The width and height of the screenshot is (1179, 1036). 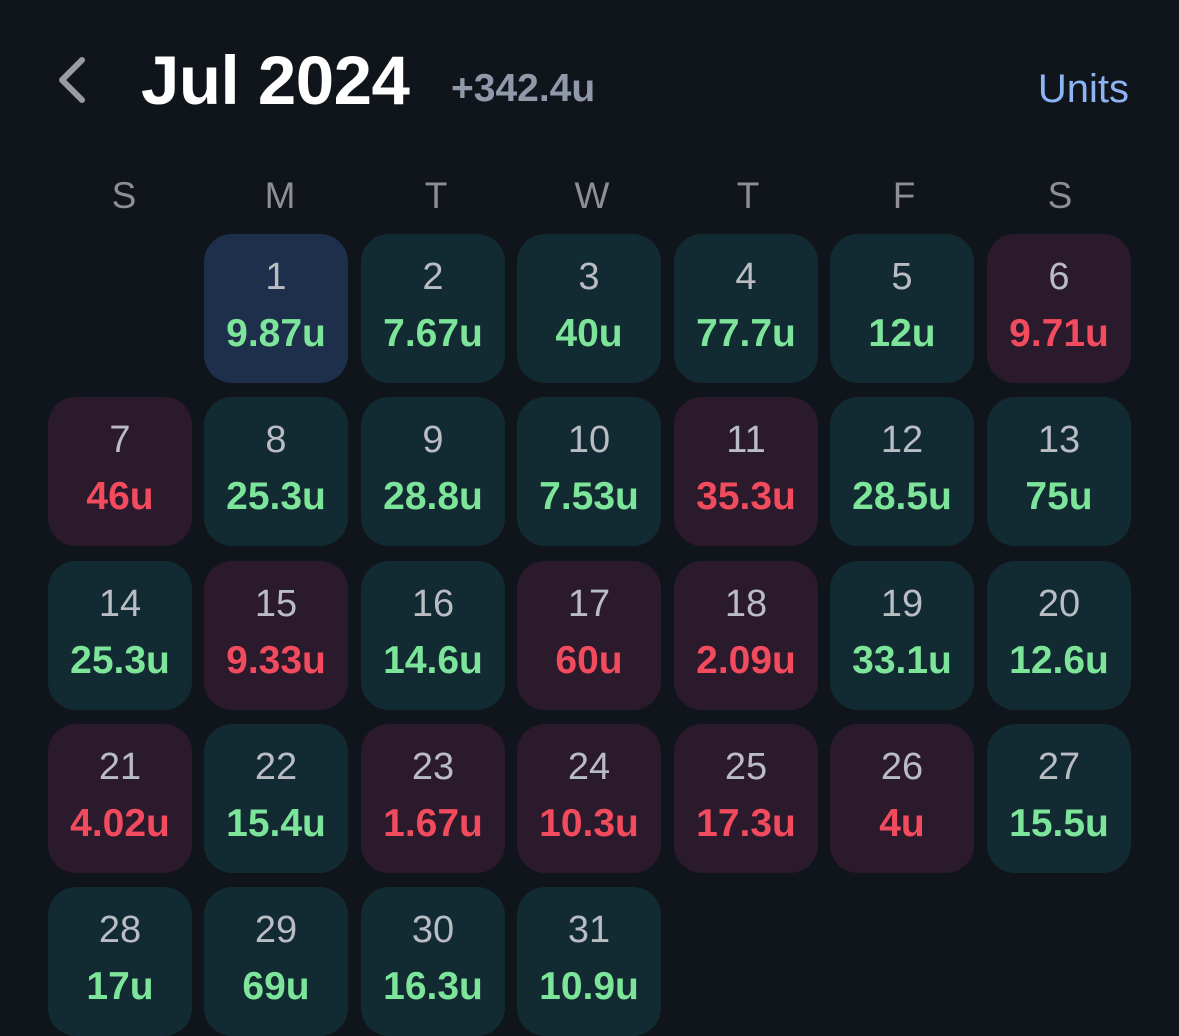 What do you see at coordinates (746, 333) in the screenshot?
I see `day-value: 77.7u` at bounding box center [746, 333].